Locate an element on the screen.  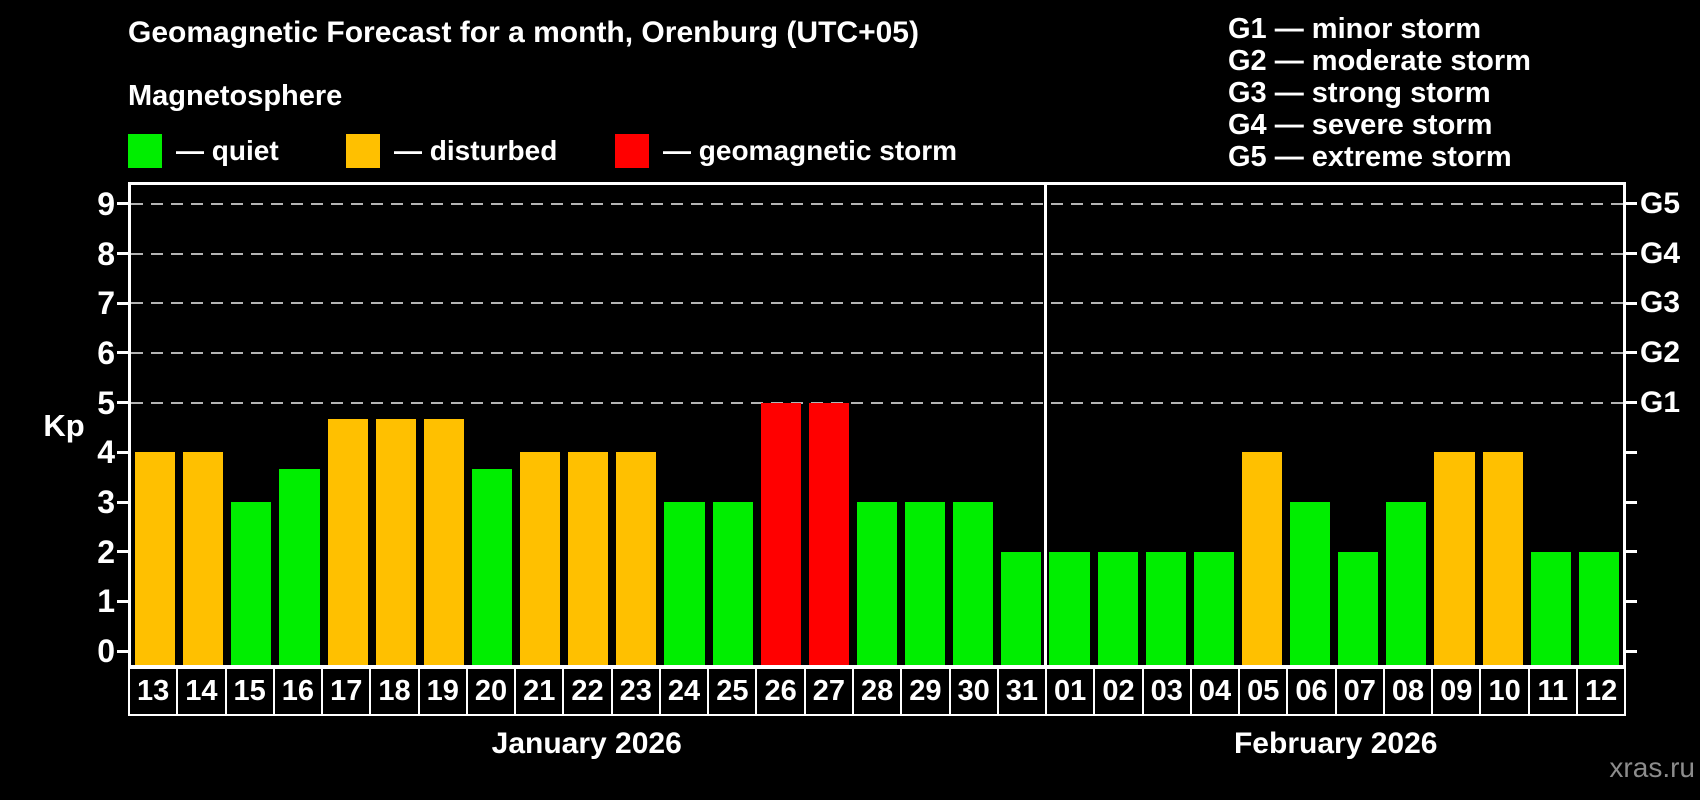
g-legend-line-1: G1 — minor storm is located at coordinates (1354, 29).